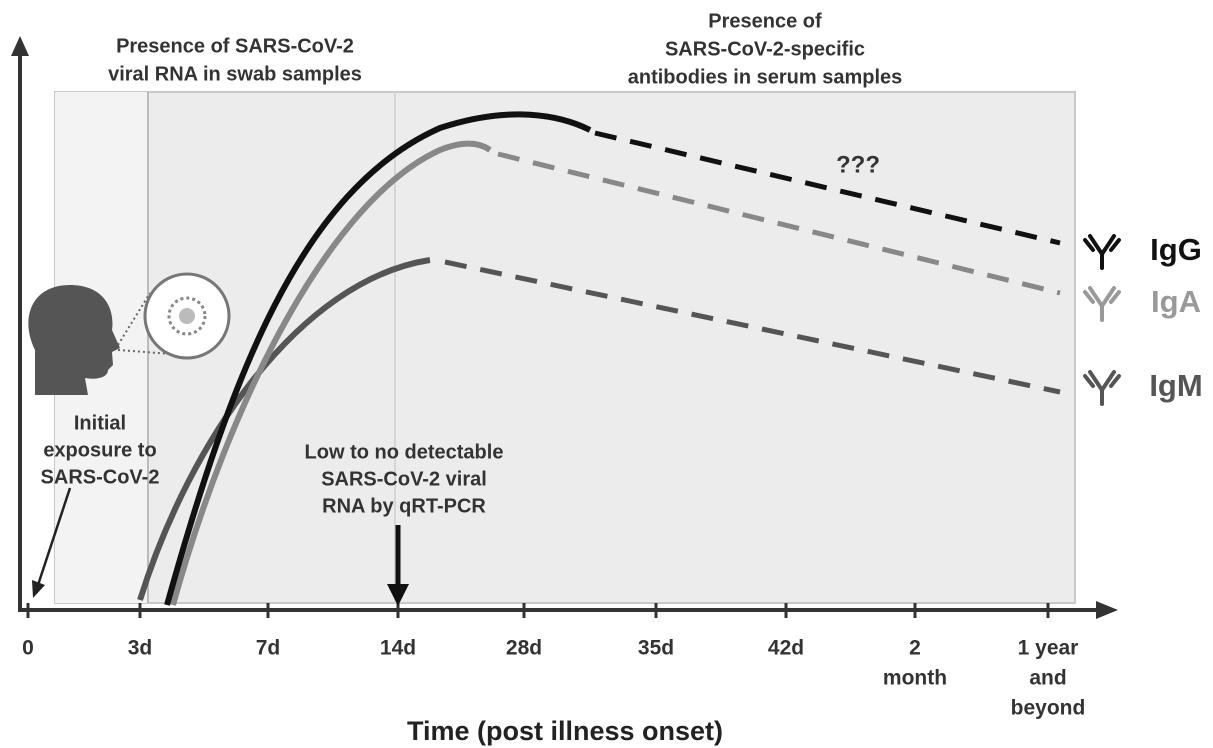 The width and height of the screenshot is (1213, 748). What do you see at coordinates (1048, 708) in the screenshot?
I see `x-tick-label: beyond` at bounding box center [1048, 708].